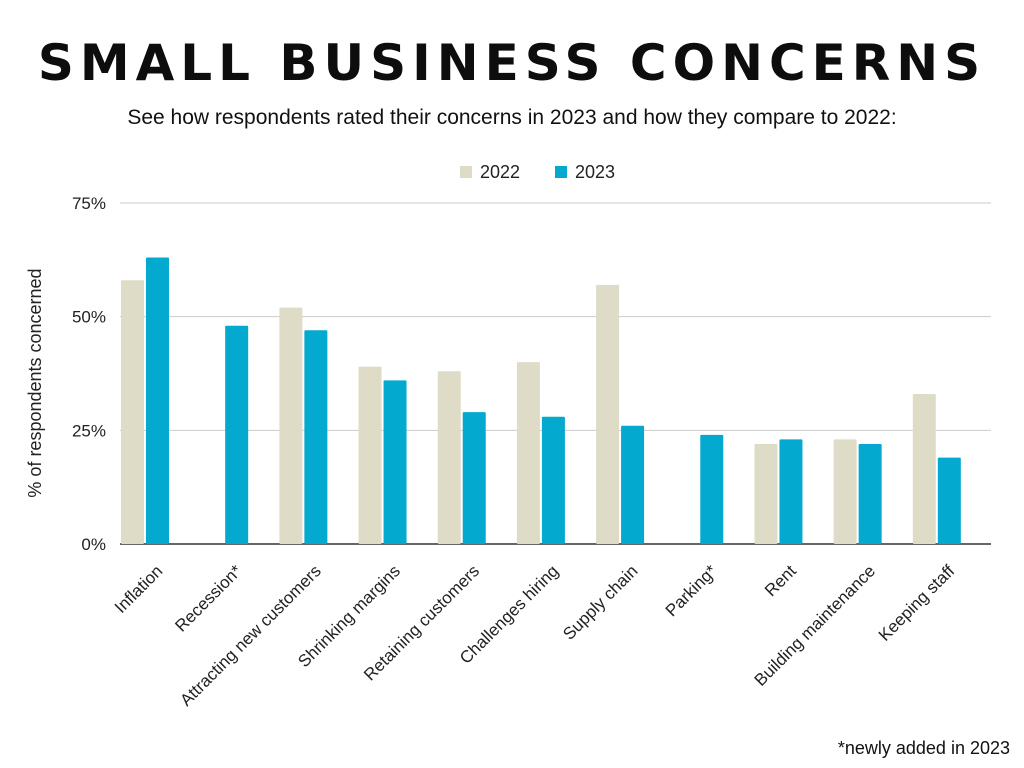  What do you see at coordinates (89, 430) in the screenshot?
I see `y-tick-label: 25%` at bounding box center [89, 430].